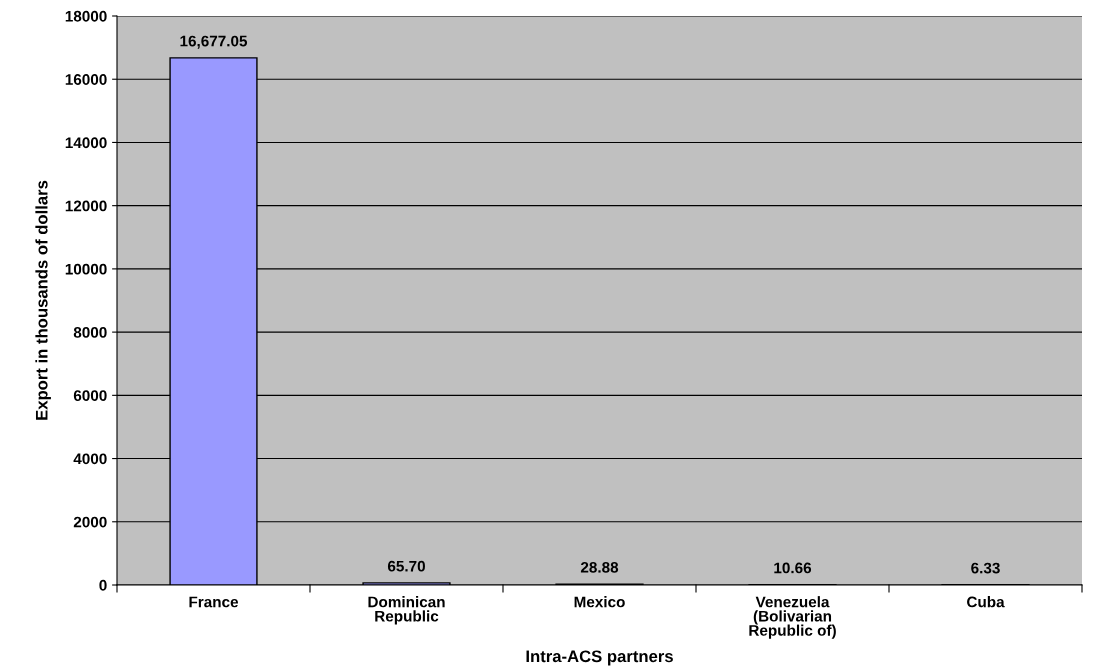 This screenshot has height=669, width=1104. What do you see at coordinates (406, 566) in the screenshot?
I see `data-label: 65.70` at bounding box center [406, 566].